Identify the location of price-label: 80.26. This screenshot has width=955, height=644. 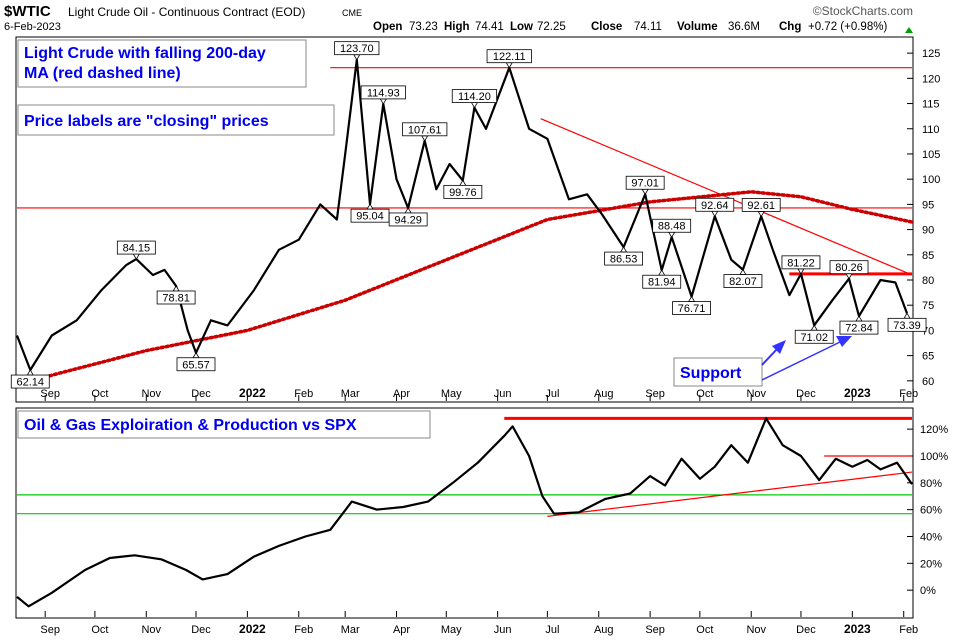
(849, 268).